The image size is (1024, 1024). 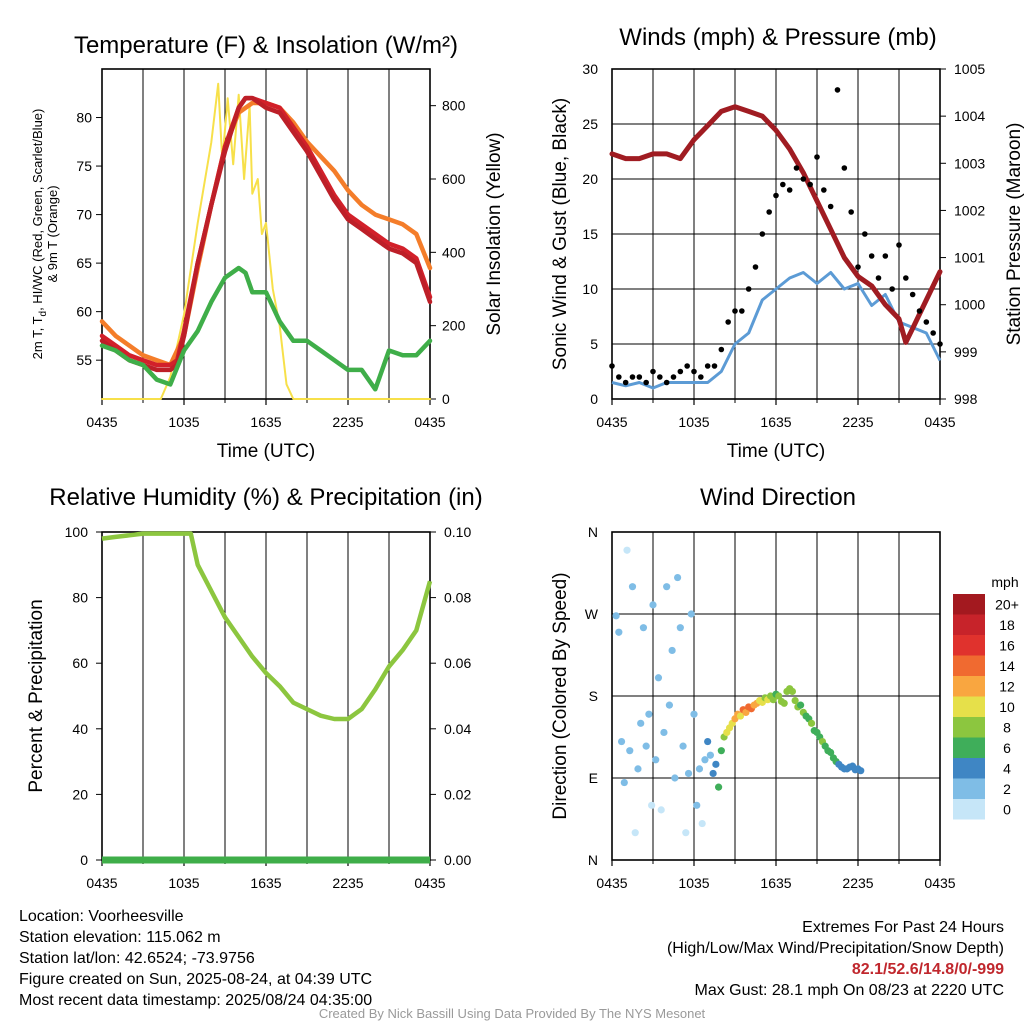 I want to click on y2-tick-label: 600, so click(x=454, y=179).